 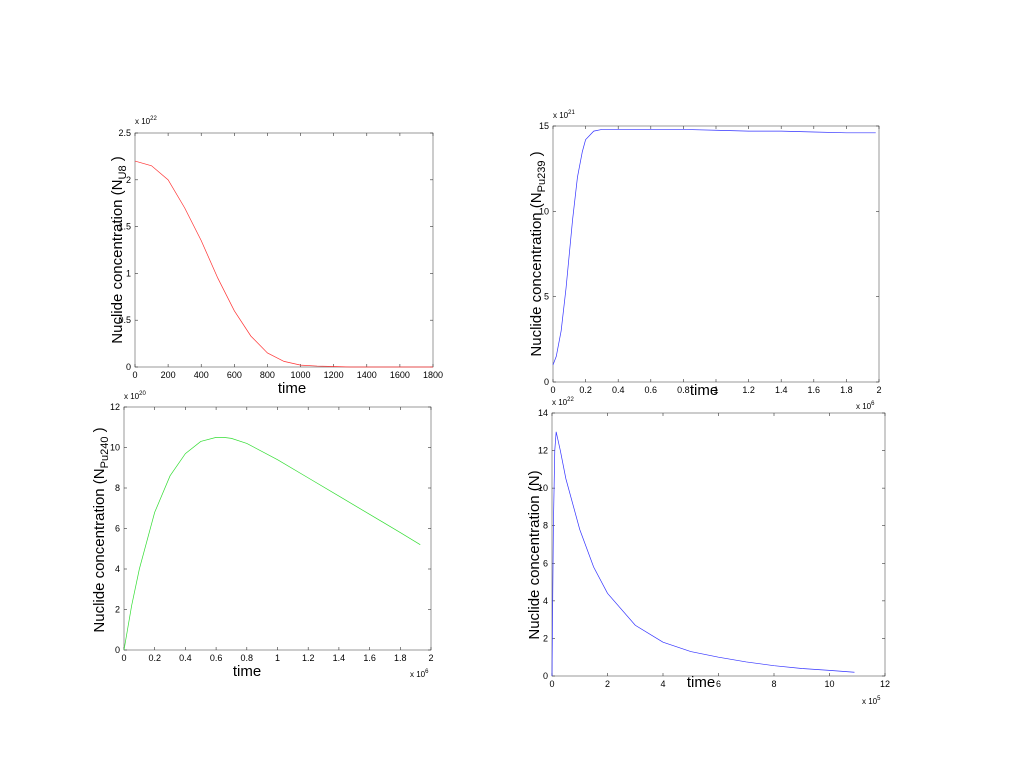 What do you see at coordinates (201, 375) in the screenshot?
I see `x-tick-label: 400` at bounding box center [201, 375].